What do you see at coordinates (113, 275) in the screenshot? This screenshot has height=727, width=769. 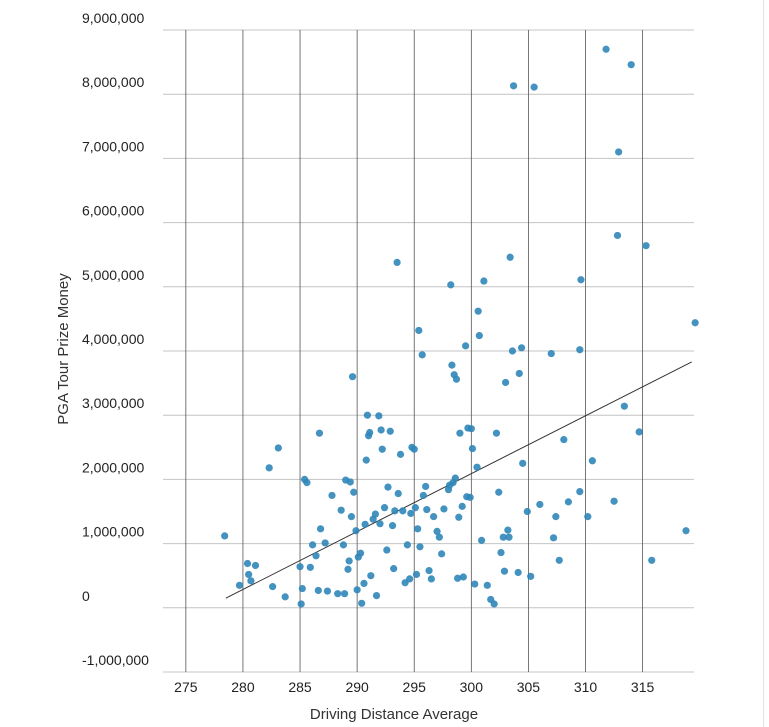 I see `y-tick-label: 5,000,000` at bounding box center [113, 275].